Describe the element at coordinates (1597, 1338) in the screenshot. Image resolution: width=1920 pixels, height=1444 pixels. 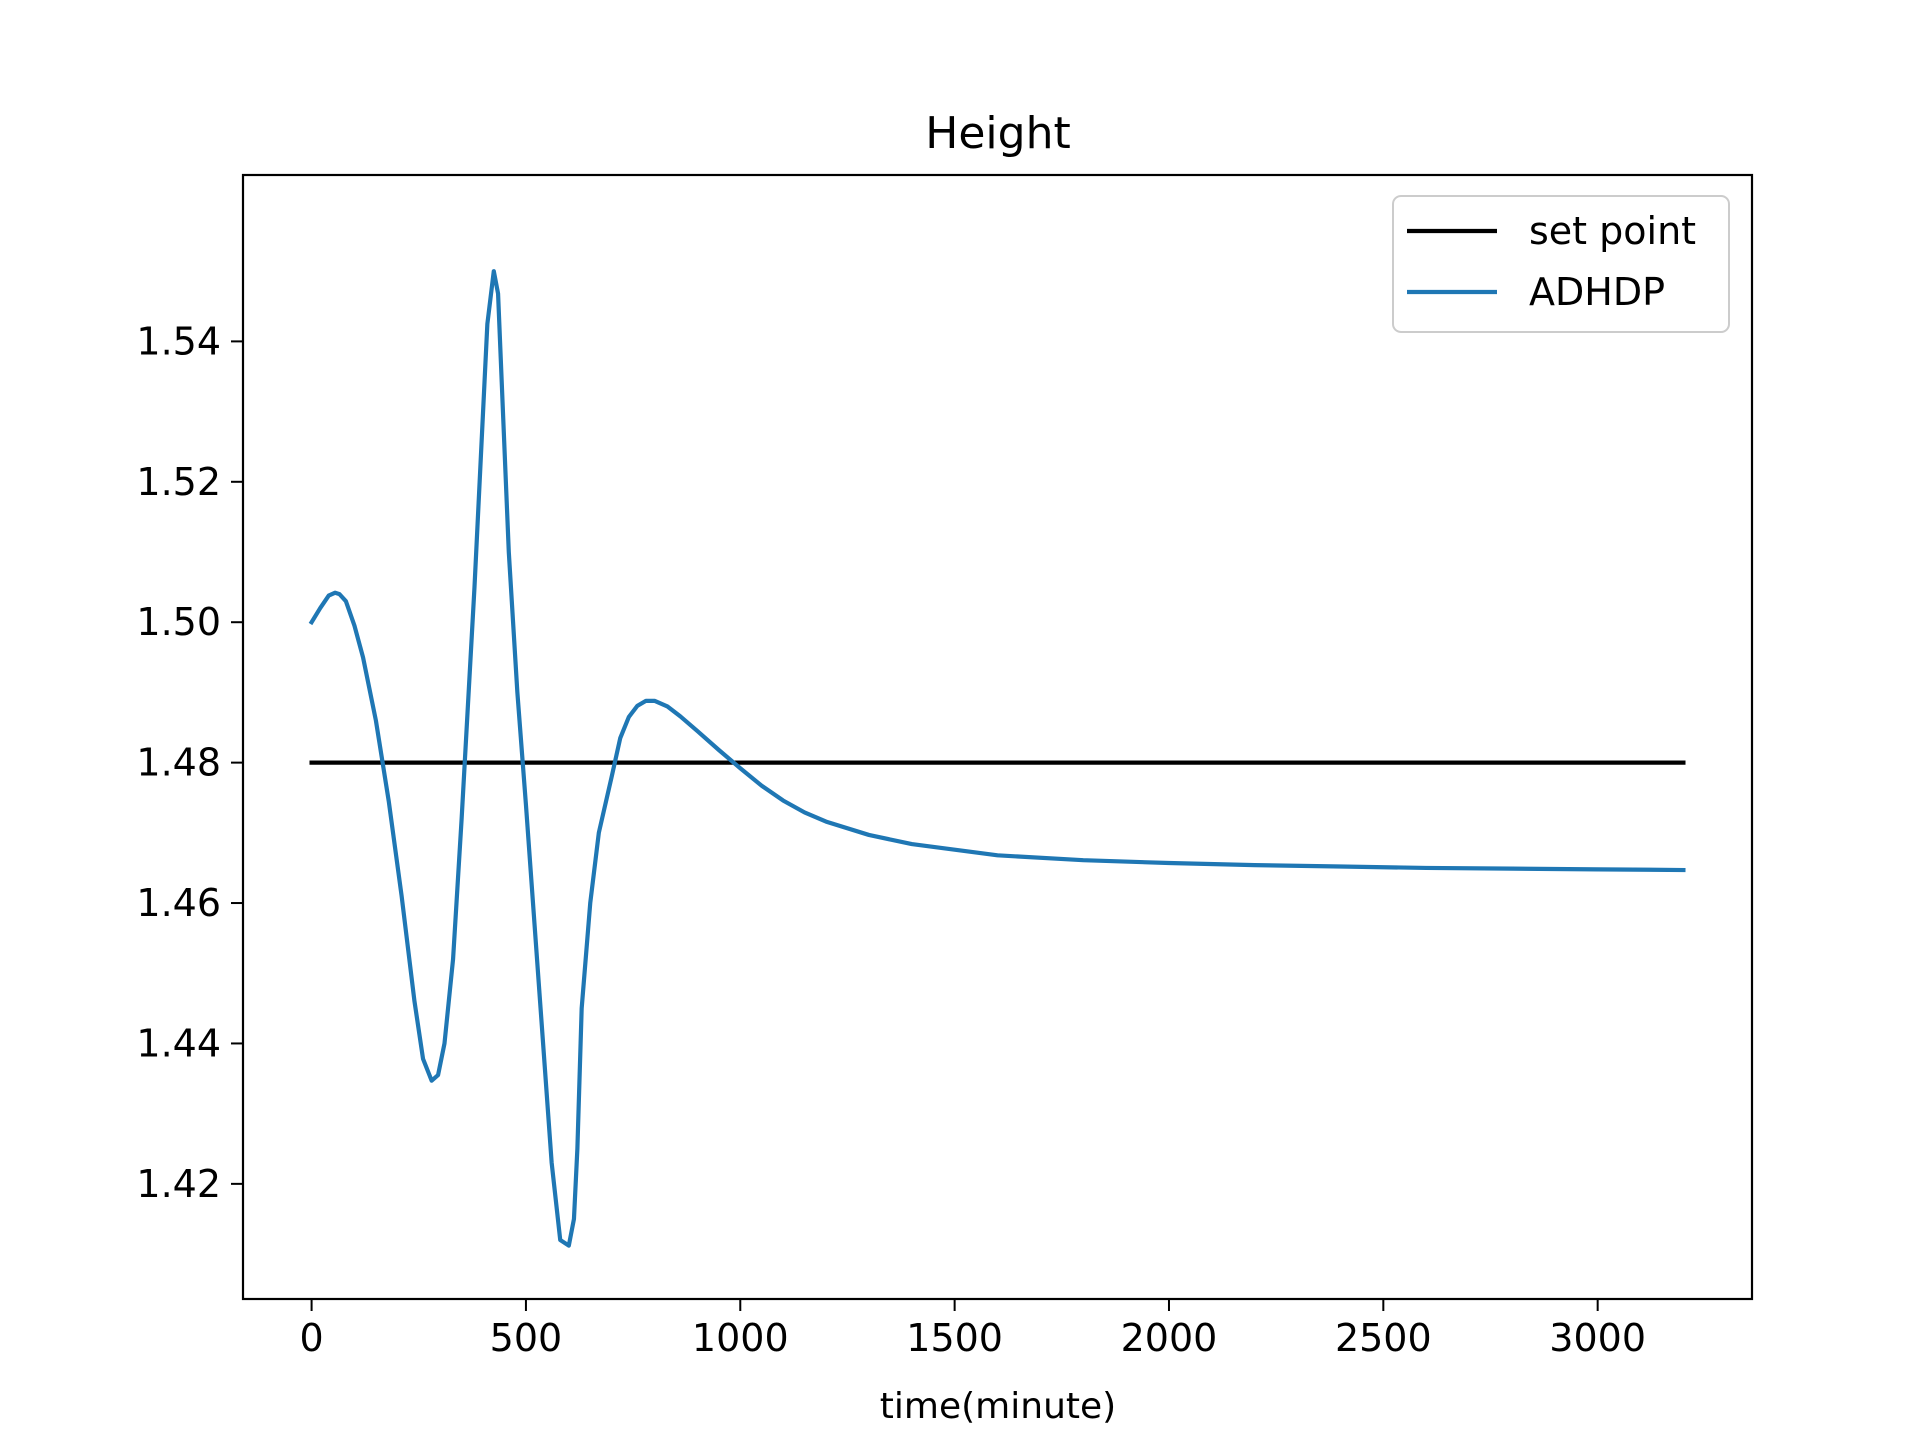
I see `x-tick-label: 3000` at that location.